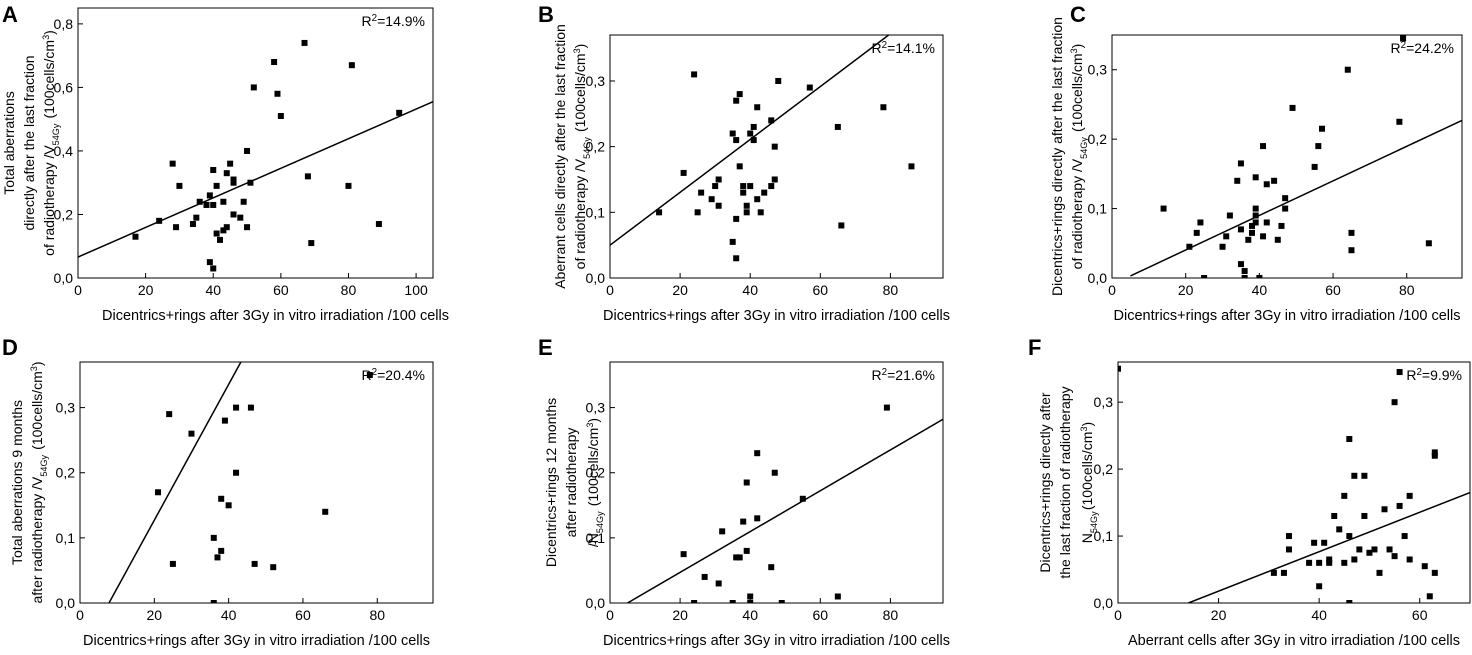 This screenshot has height=655, width=1472. What do you see at coordinates (393, 375) in the screenshot?
I see `r-squared-label: R2=20.4%` at bounding box center [393, 375].